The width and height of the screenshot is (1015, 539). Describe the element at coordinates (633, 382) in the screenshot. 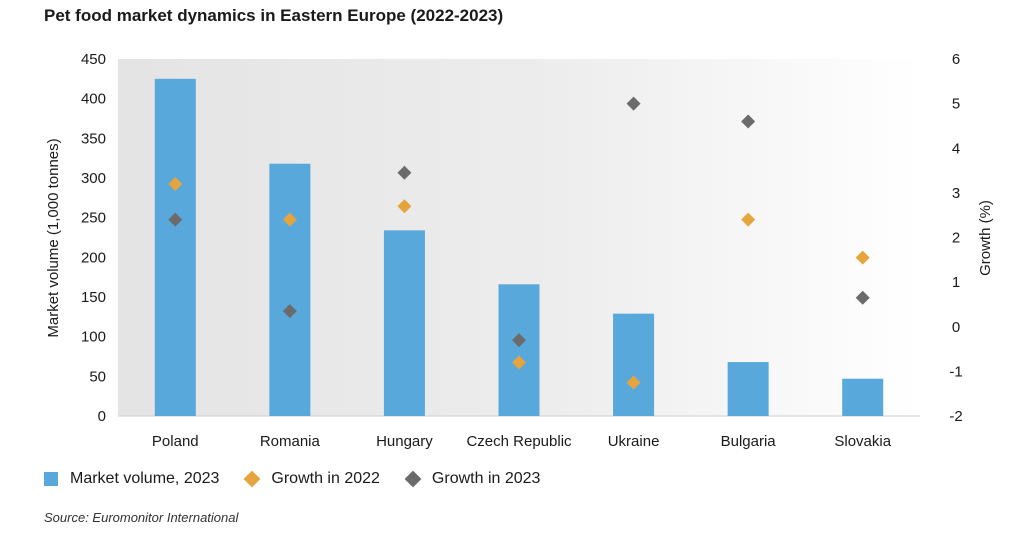

I see `marker-growth-in-2022-ukraine` at that location.